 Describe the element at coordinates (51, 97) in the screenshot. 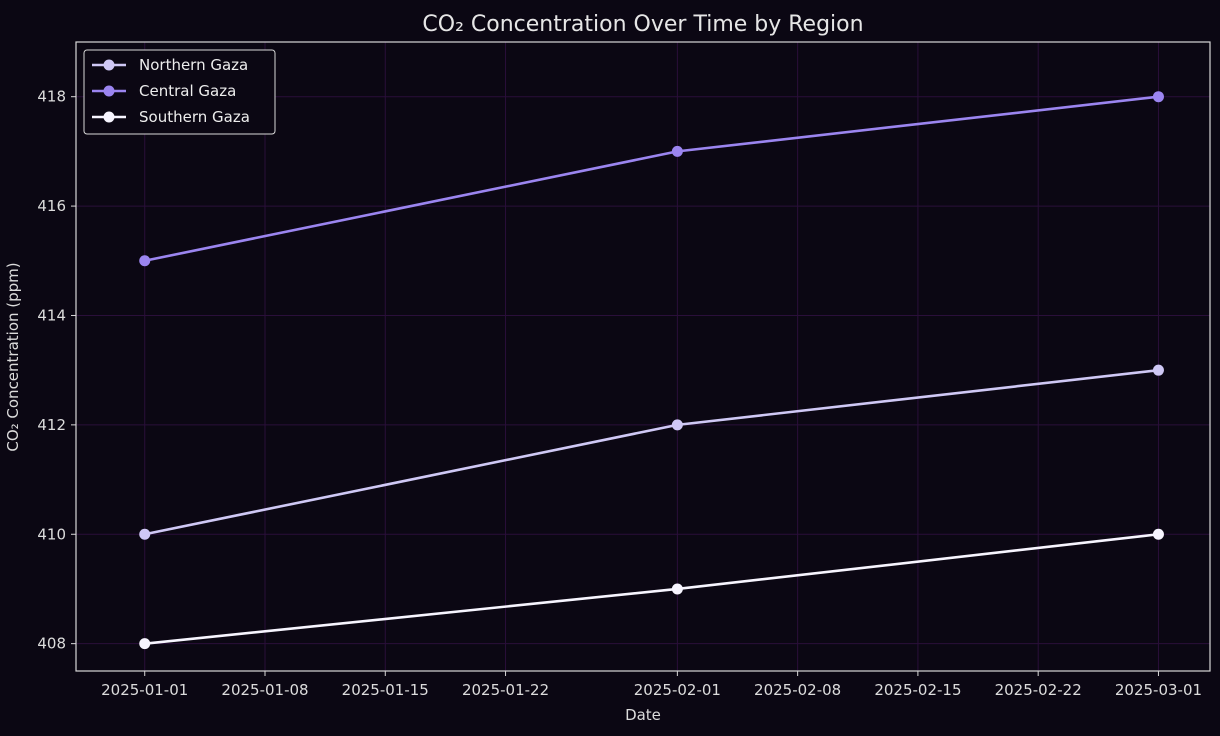

I see `y-tick-label: 418` at that location.